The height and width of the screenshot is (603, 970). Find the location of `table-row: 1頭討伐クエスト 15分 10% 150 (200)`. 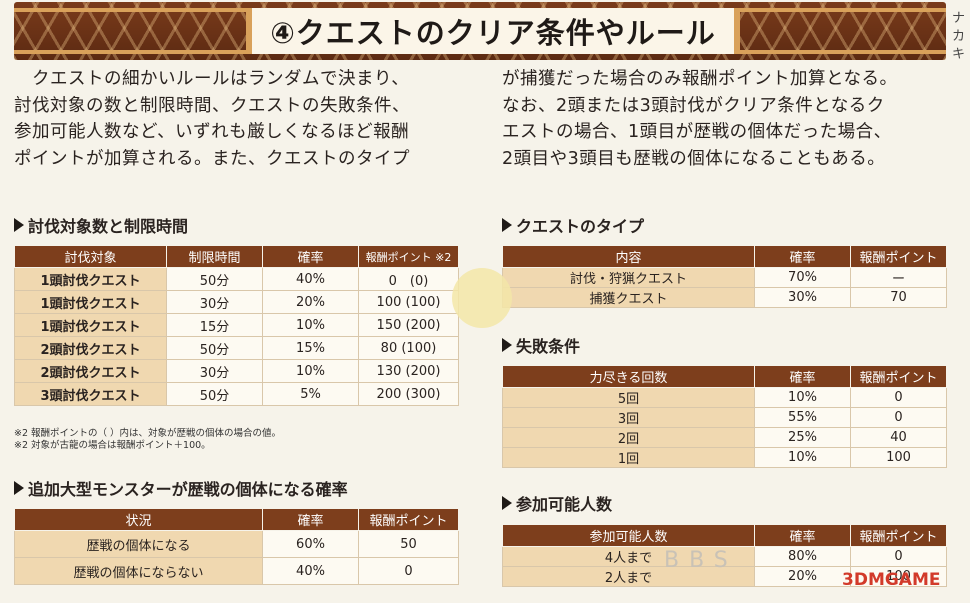

table-row: 1頭討伐クエスト 15分 10% 150 (200) is located at coordinates (236, 325).